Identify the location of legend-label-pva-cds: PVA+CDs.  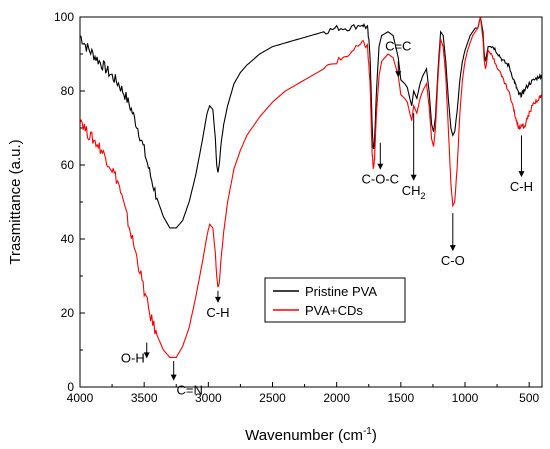
(334, 310).